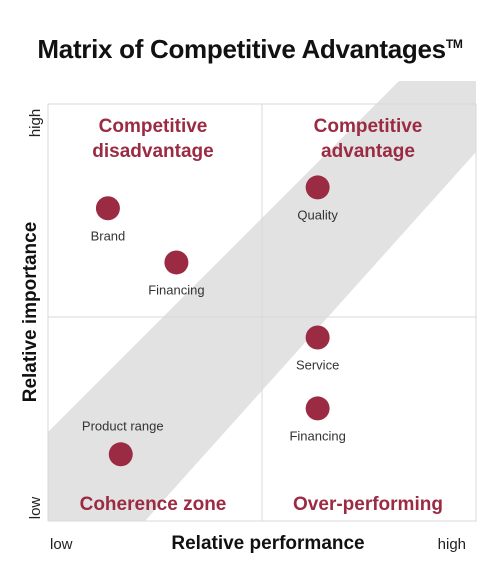 Image resolution: width=500 pixels, height=578 pixels. What do you see at coordinates (368, 151) in the screenshot?
I see `quadrant-top-right-line-2: advantage` at bounding box center [368, 151].